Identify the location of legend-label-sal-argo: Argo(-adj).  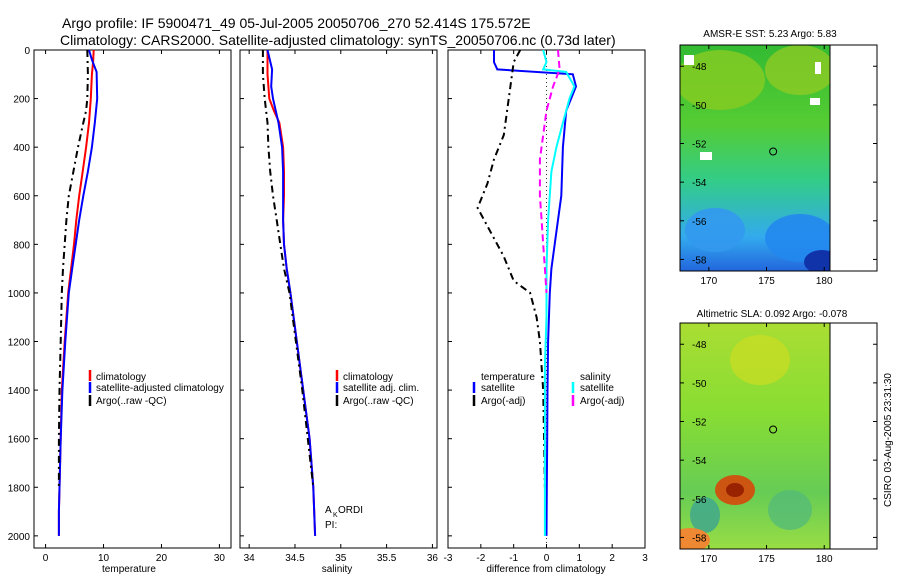
(602, 401).